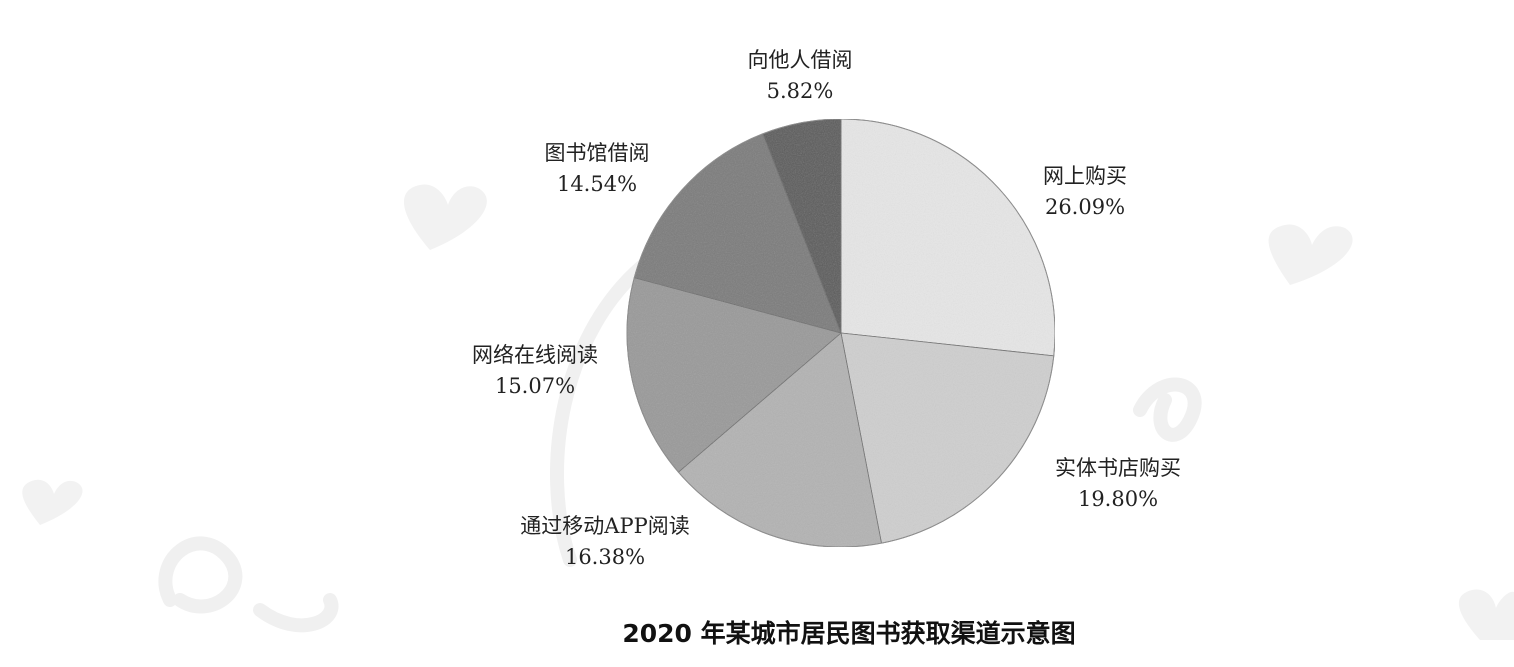 The width and height of the screenshot is (1514, 667). I want to click on slice-value-label: 19.80%, so click(1118, 499).